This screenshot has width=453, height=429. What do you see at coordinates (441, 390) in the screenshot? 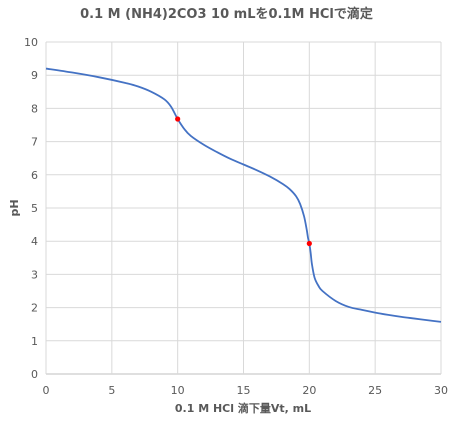
I see `x-tick-label: 30` at bounding box center [441, 390].